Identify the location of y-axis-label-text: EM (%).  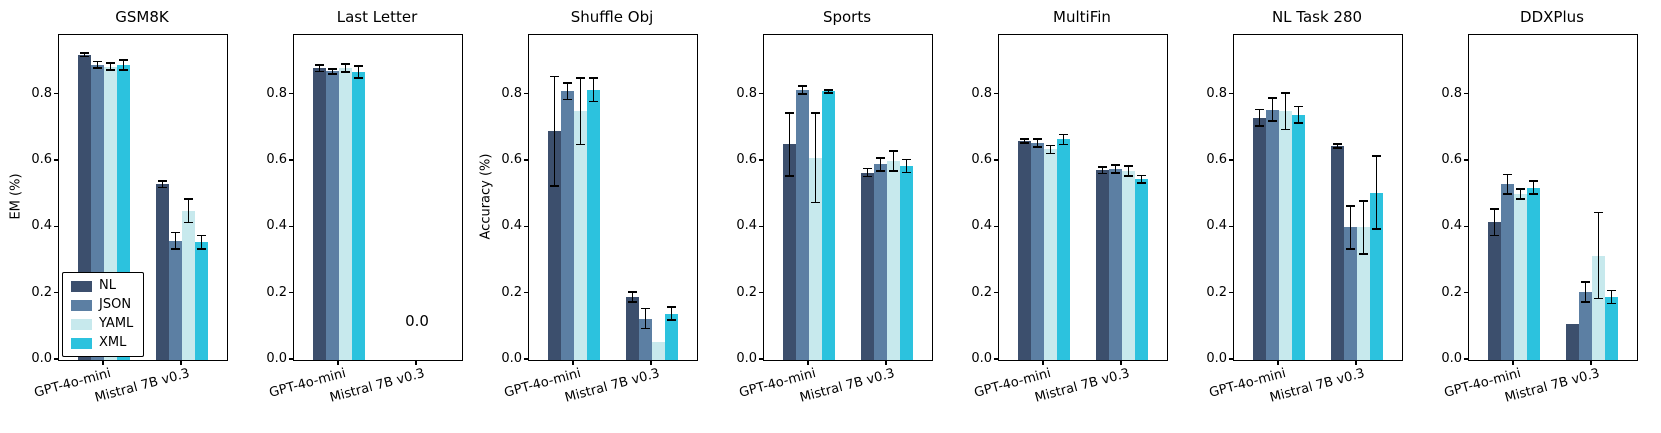
(16, 196).